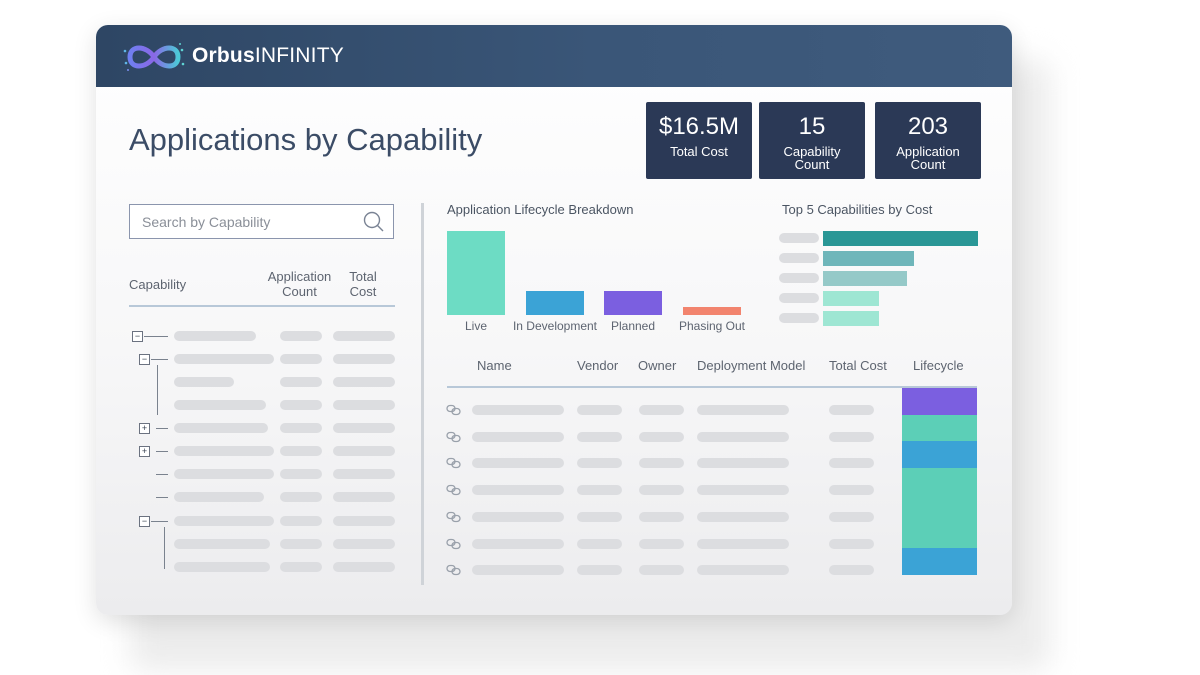  What do you see at coordinates (554, 56) in the screenshot?
I see `app-header: OrbusINFINITY` at bounding box center [554, 56].